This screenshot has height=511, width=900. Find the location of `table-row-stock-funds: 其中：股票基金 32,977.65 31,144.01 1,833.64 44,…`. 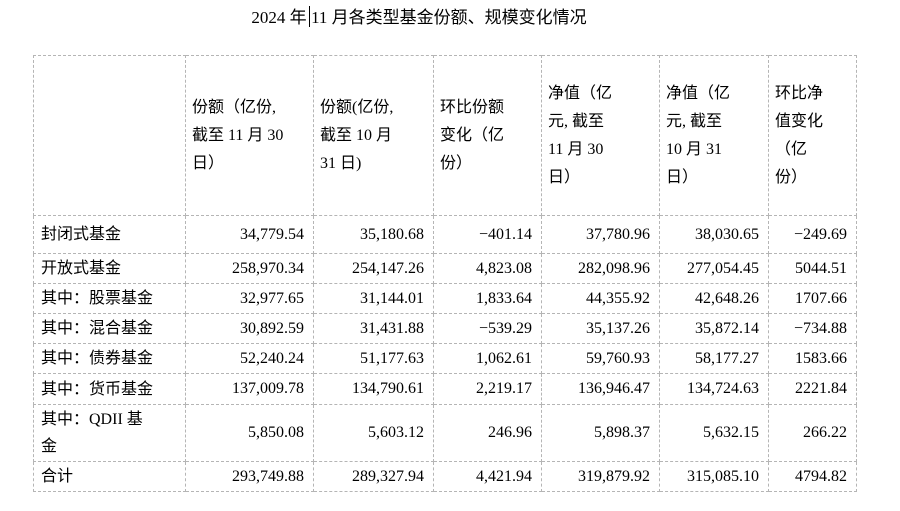

table-row-stock-funds: 其中：股票基金 32,977.65 31,144.01 1,833.64 44,… is located at coordinates (445, 298).